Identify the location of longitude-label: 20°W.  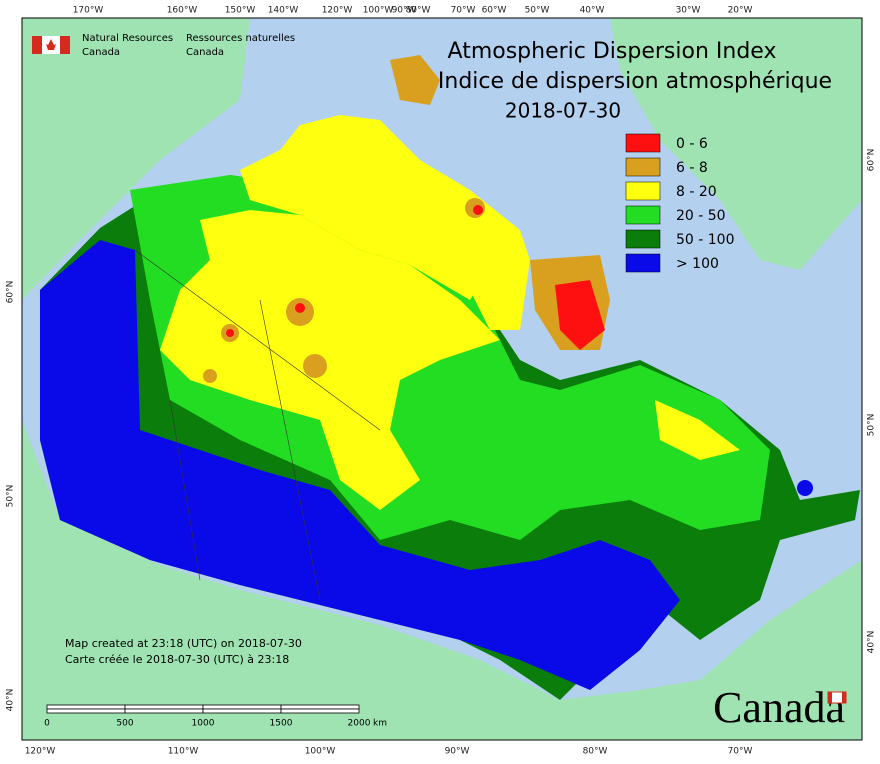
(740, 11).